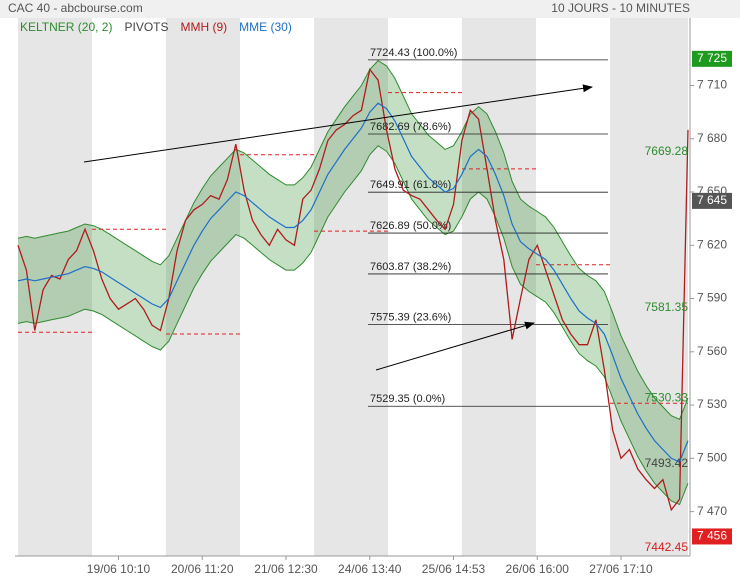 The width and height of the screenshot is (740, 580). I want to click on y-tick-label: 7 620, so click(712, 244).